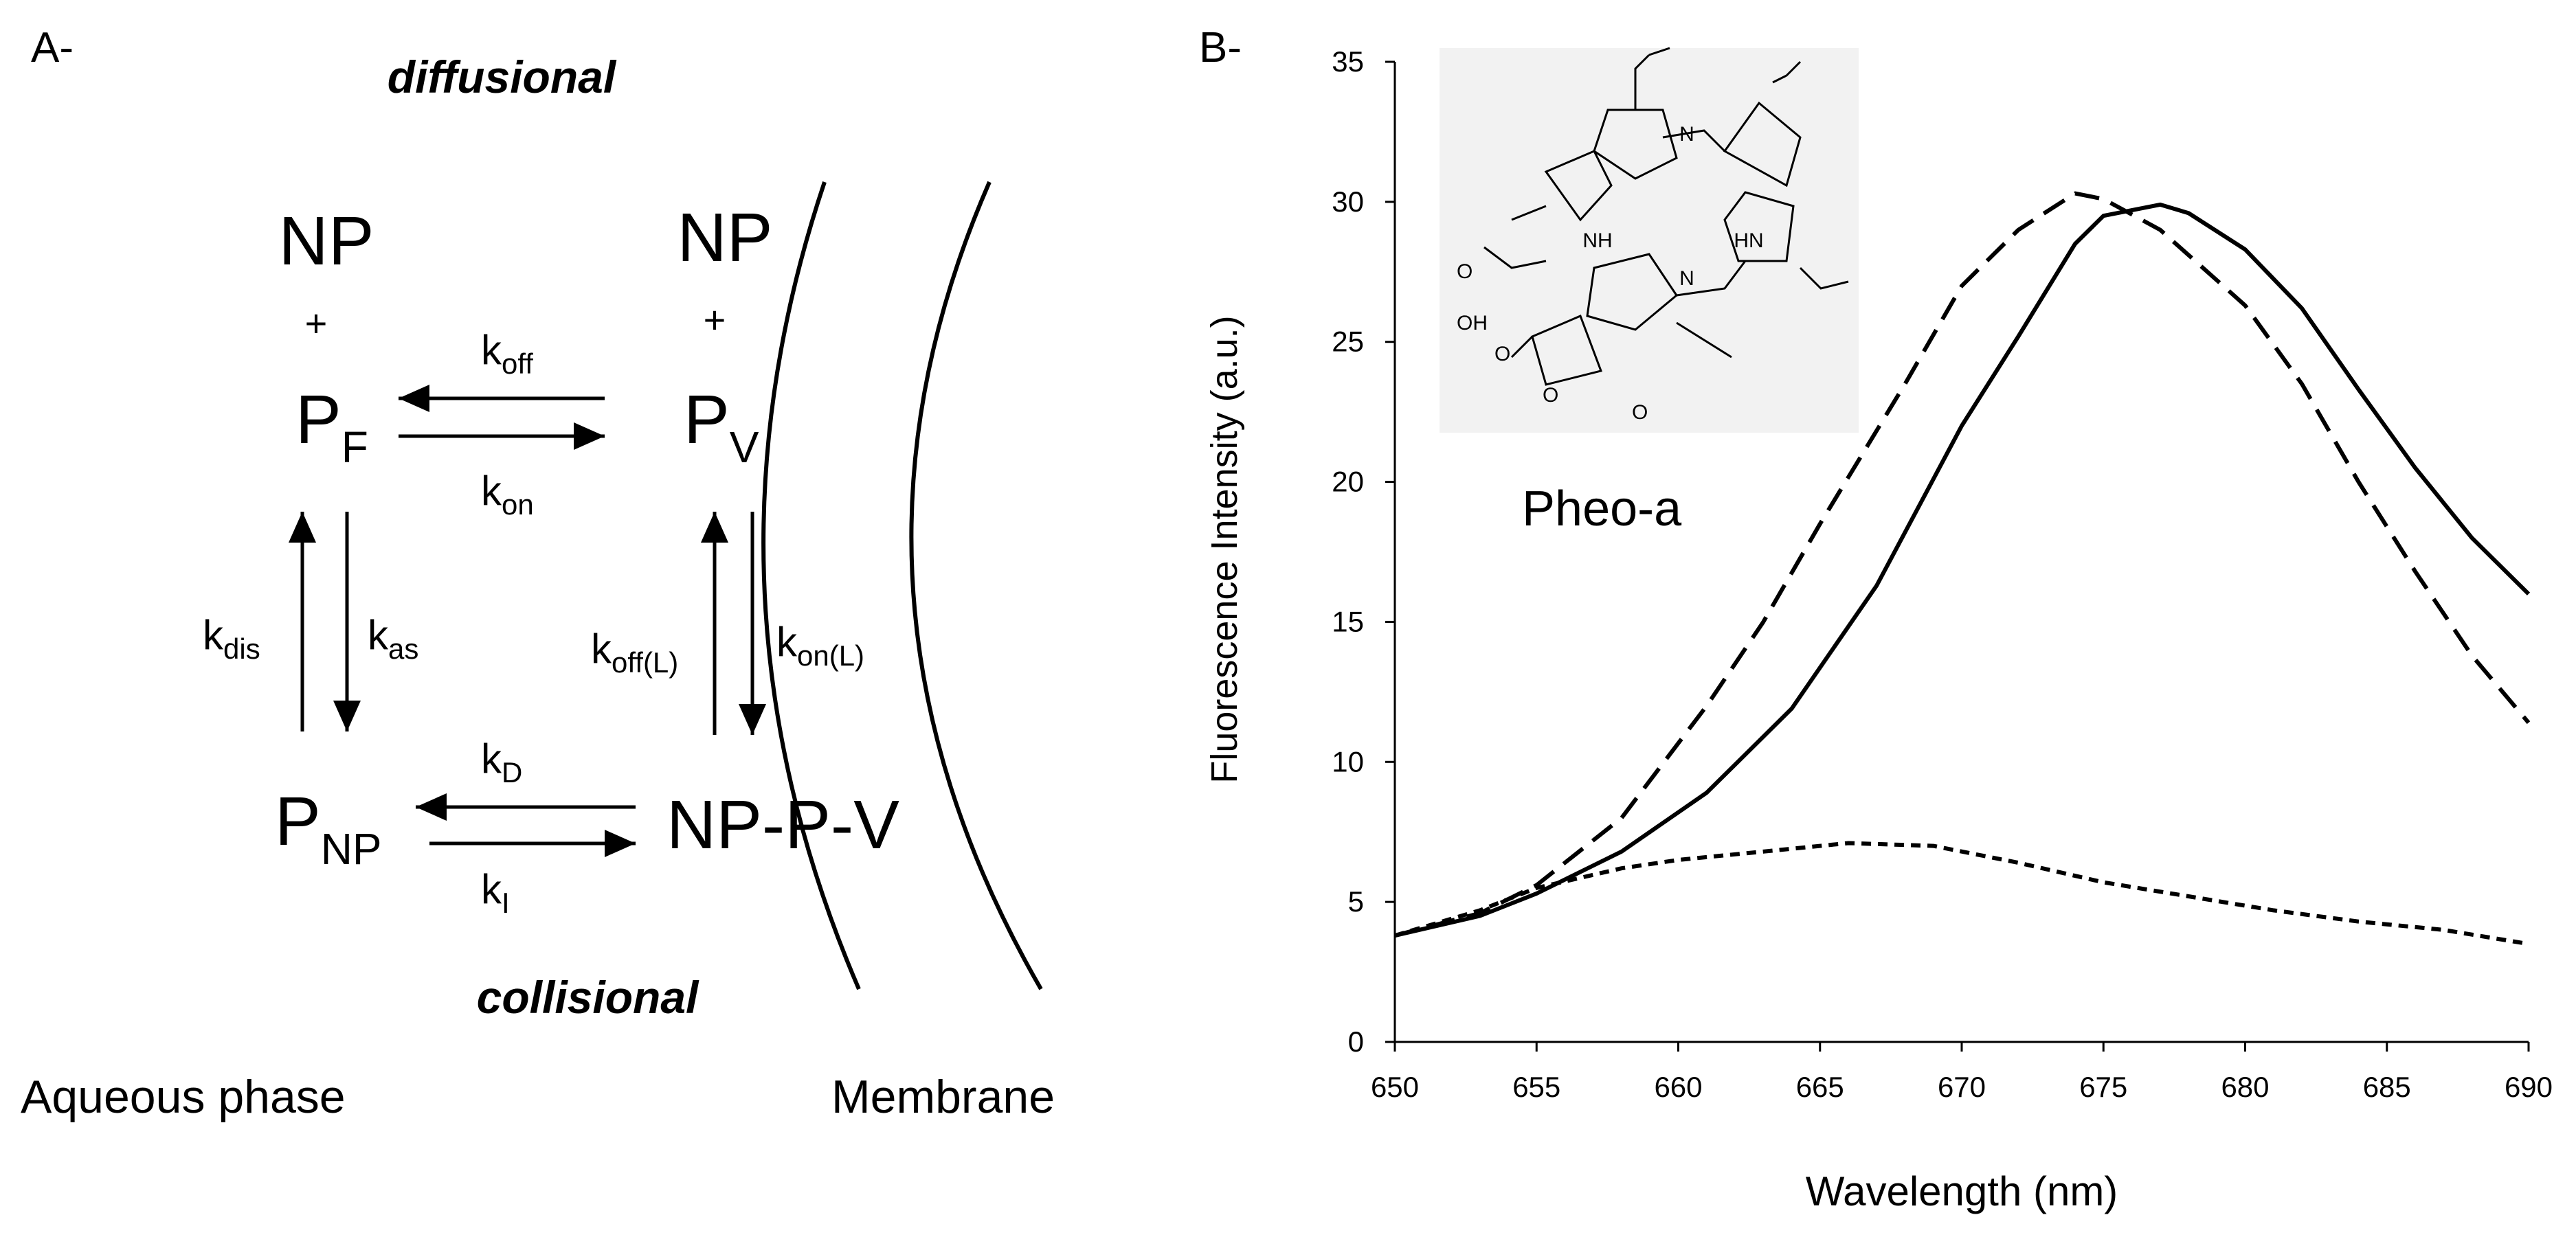 This screenshot has height=1237, width=2576. I want to click on rate-kon: kon, so click(507, 494).